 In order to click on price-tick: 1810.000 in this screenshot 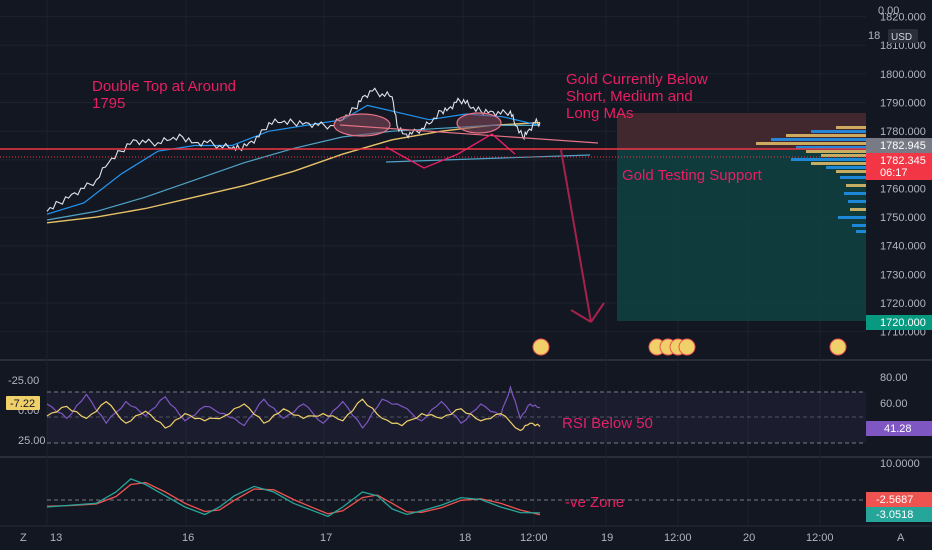, I will do `click(903, 46)`.